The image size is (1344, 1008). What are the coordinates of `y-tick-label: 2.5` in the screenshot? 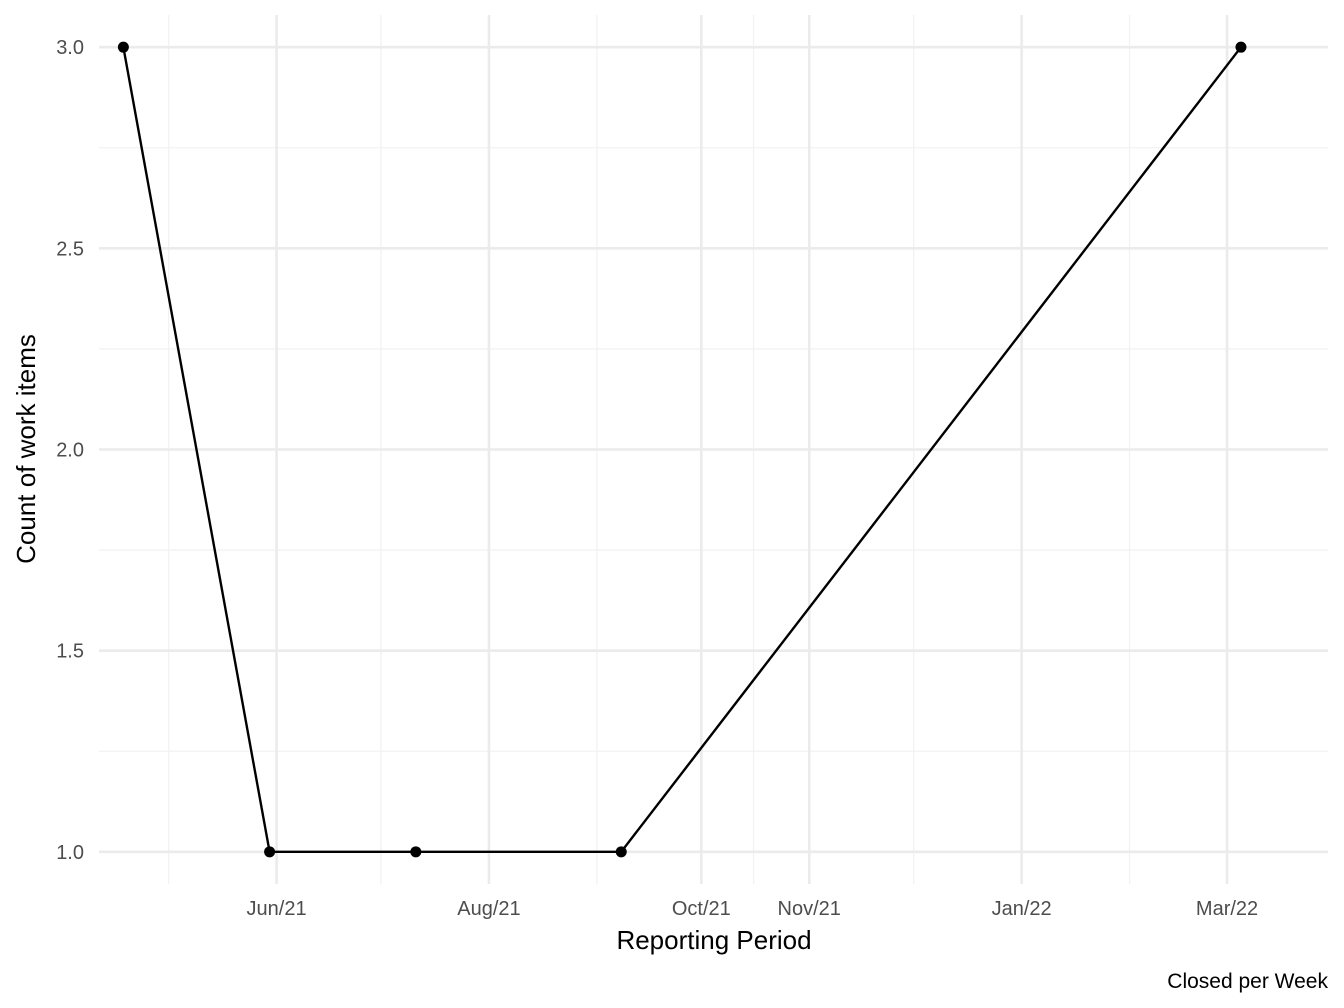 It's located at (70, 249).